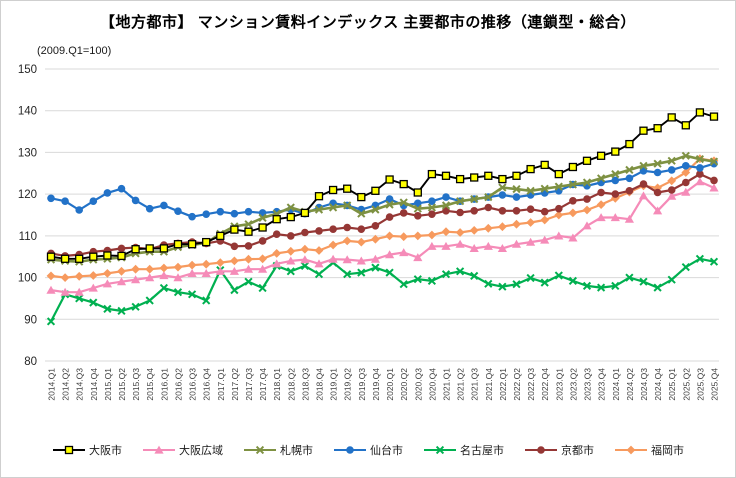  I want to click on legend-marker-kyoto, so click(541, 450).